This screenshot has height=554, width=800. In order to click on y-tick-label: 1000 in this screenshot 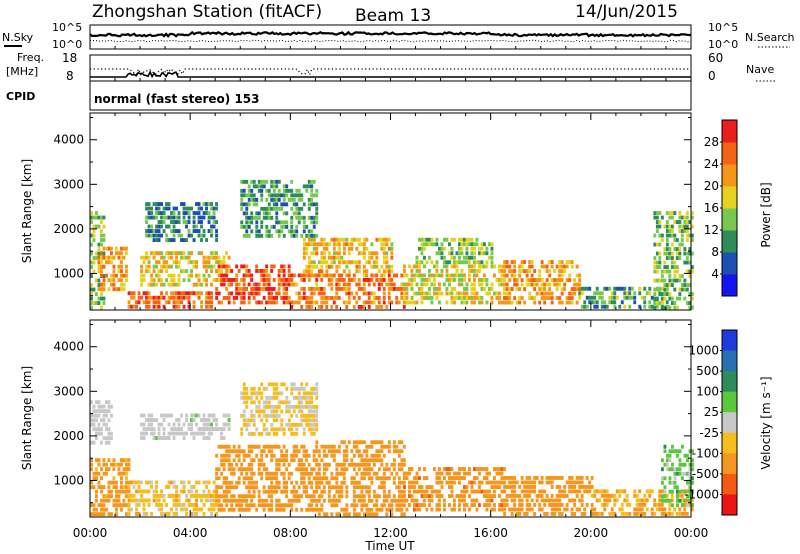, I will do `click(68, 480)`.